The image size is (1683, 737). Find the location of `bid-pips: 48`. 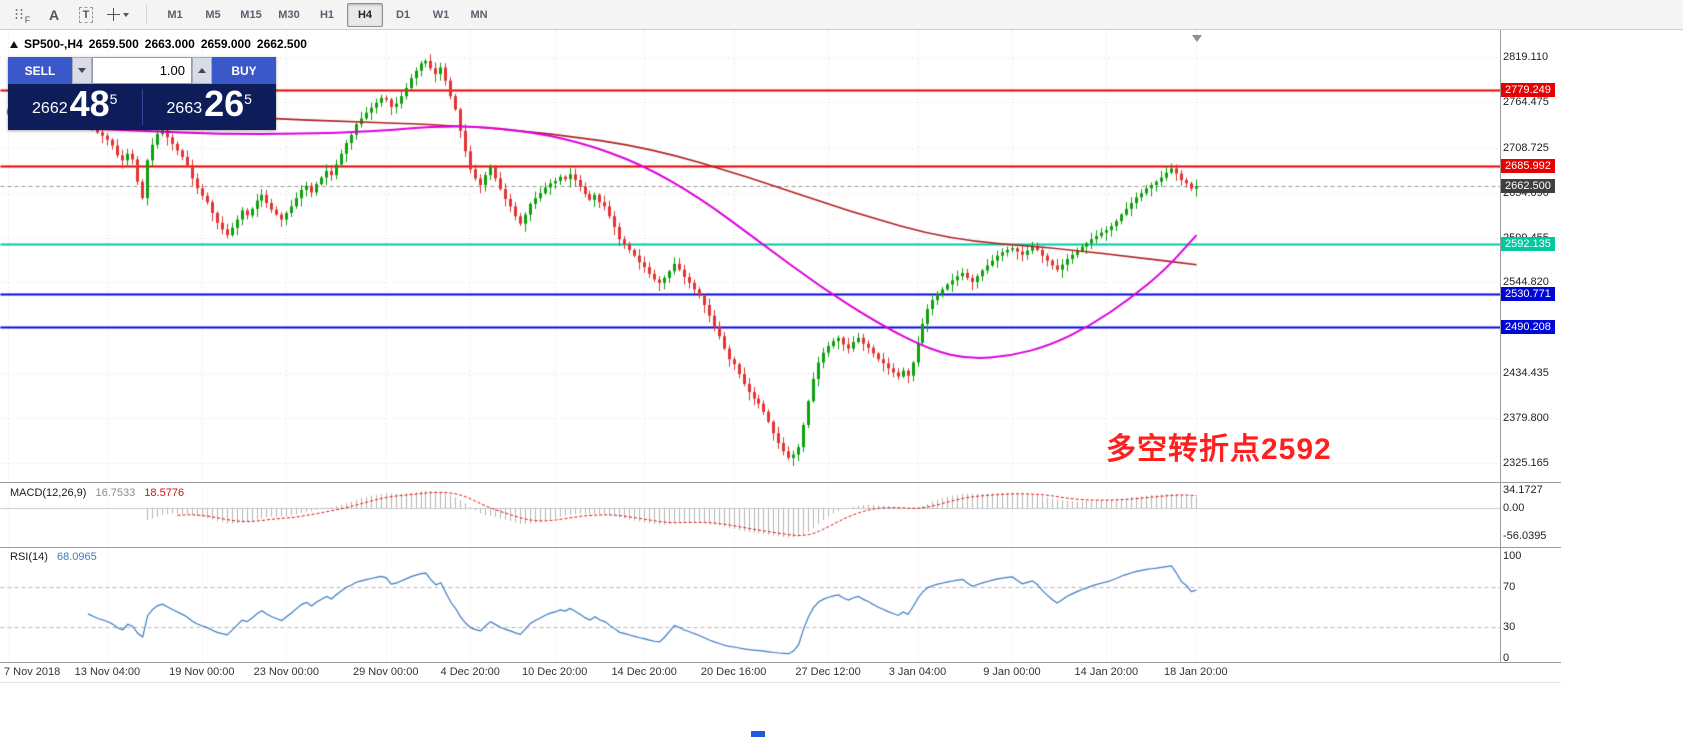

bid-pips: 48 is located at coordinates (89, 104).